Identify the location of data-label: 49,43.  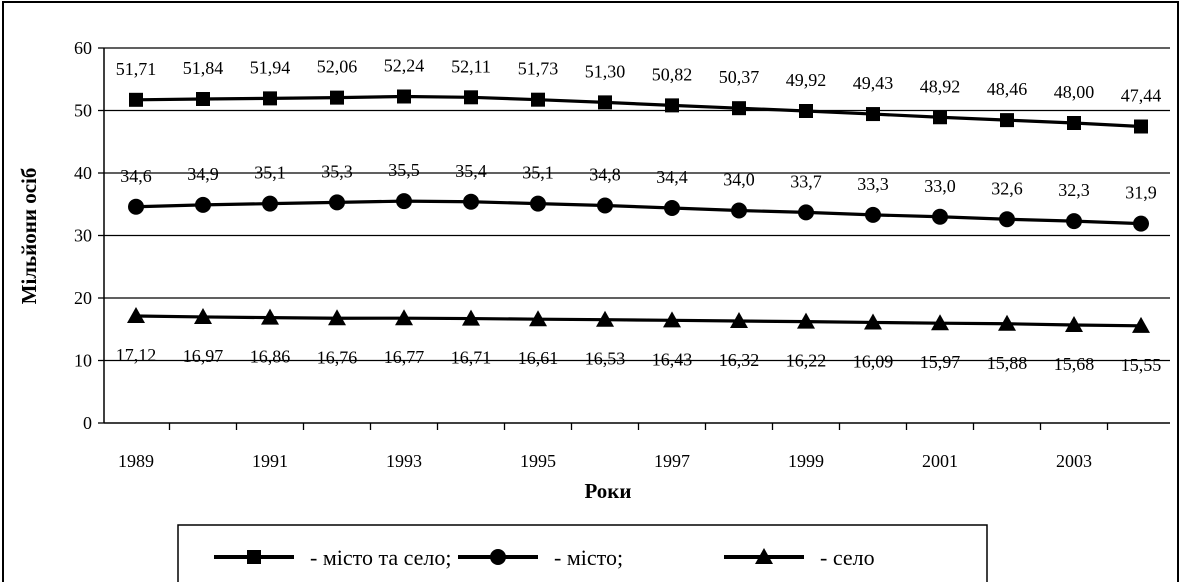
(873, 83).